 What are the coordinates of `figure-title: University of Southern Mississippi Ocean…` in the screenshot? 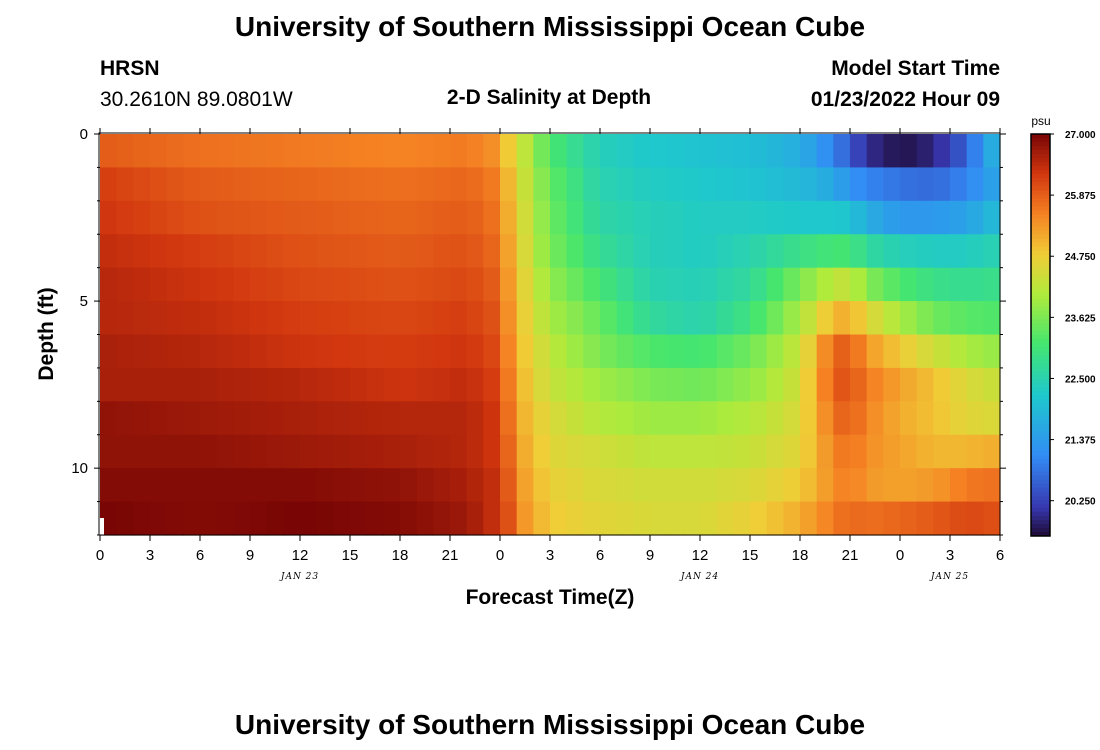 It's located at (550, 26).